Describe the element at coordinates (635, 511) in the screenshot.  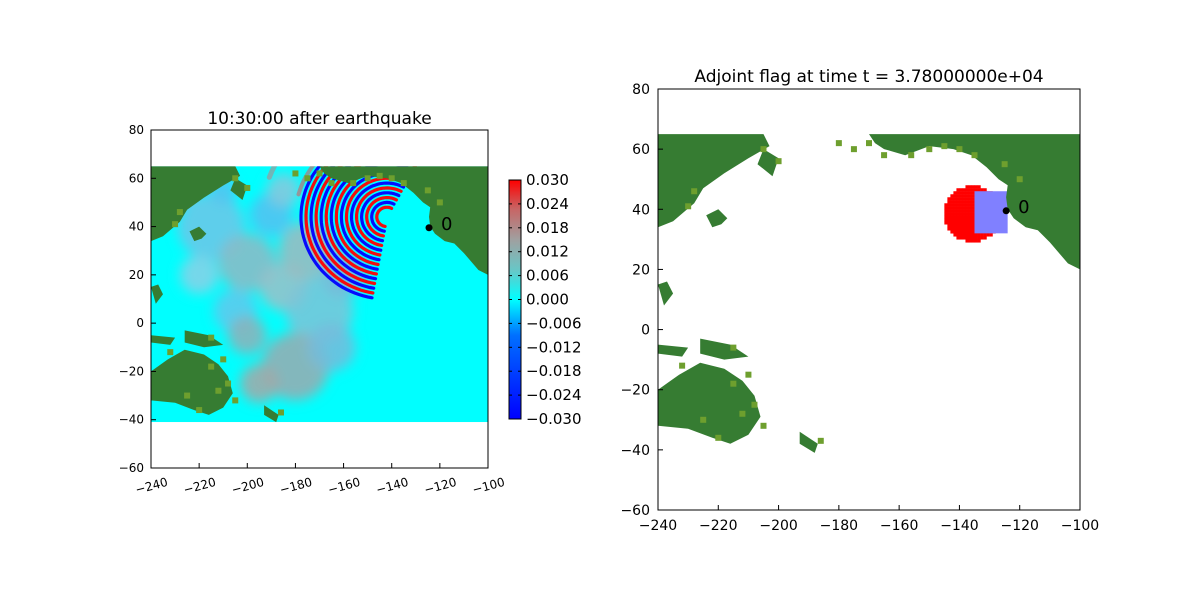
I see `y-tick-label: −60` at that location.